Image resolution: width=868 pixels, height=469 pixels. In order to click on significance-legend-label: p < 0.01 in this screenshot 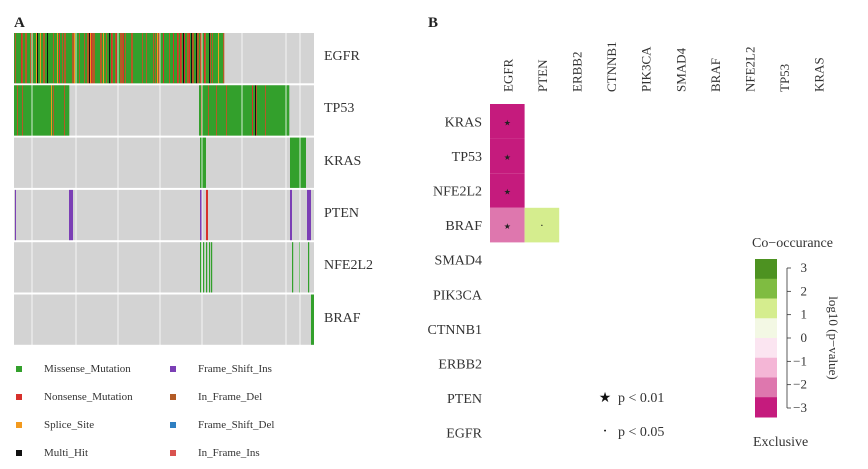, I will do `click(641, 398)`.